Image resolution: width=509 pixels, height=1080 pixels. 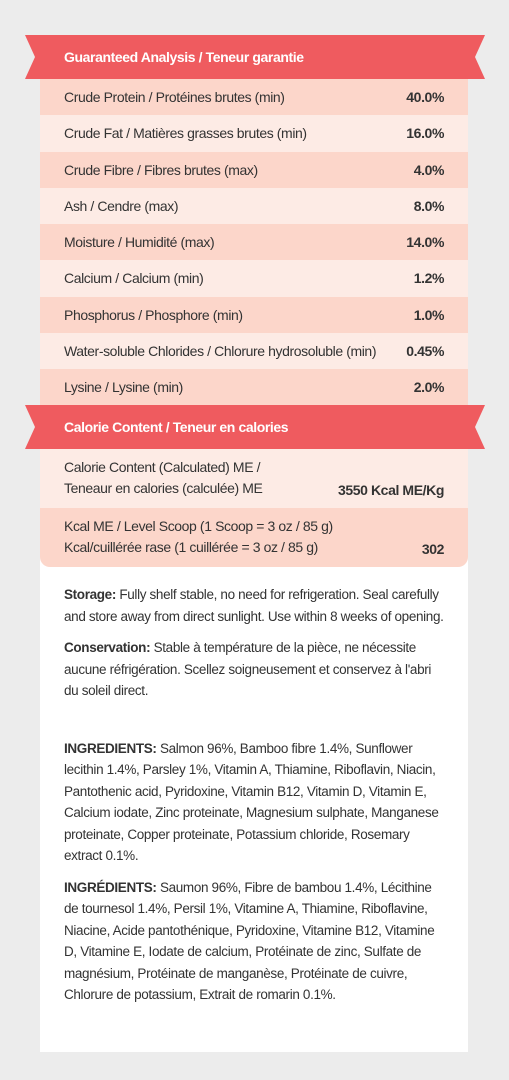 I want to click on section-ribbon: Calorie Content / Teneur en calories, so click(x=255, y=427).